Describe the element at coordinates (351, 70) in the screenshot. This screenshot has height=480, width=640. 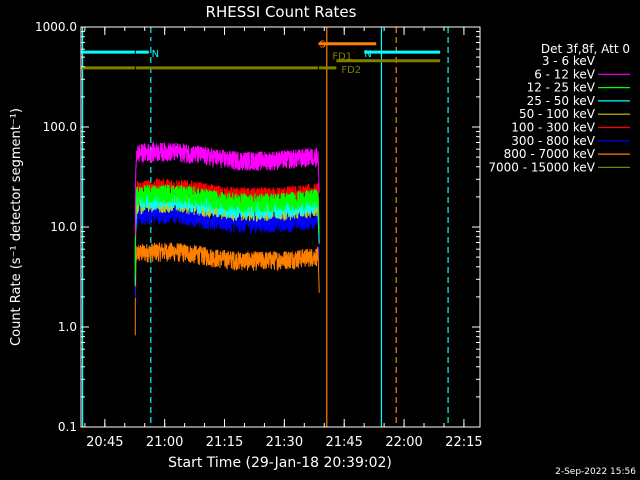
I see `annotation-label: FD2` at that location.